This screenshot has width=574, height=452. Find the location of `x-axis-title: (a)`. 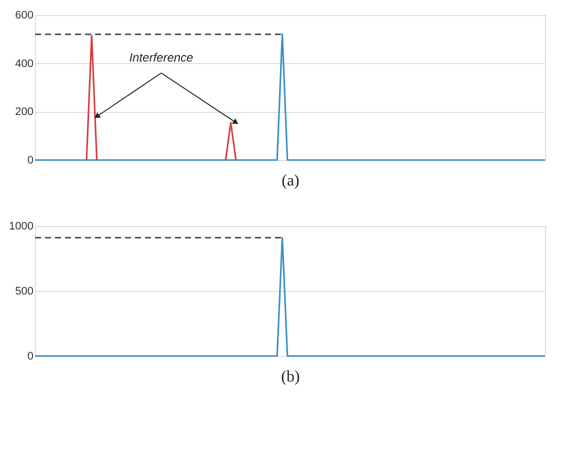

x-axis-title: (a) is located at coordinates (291, 181).